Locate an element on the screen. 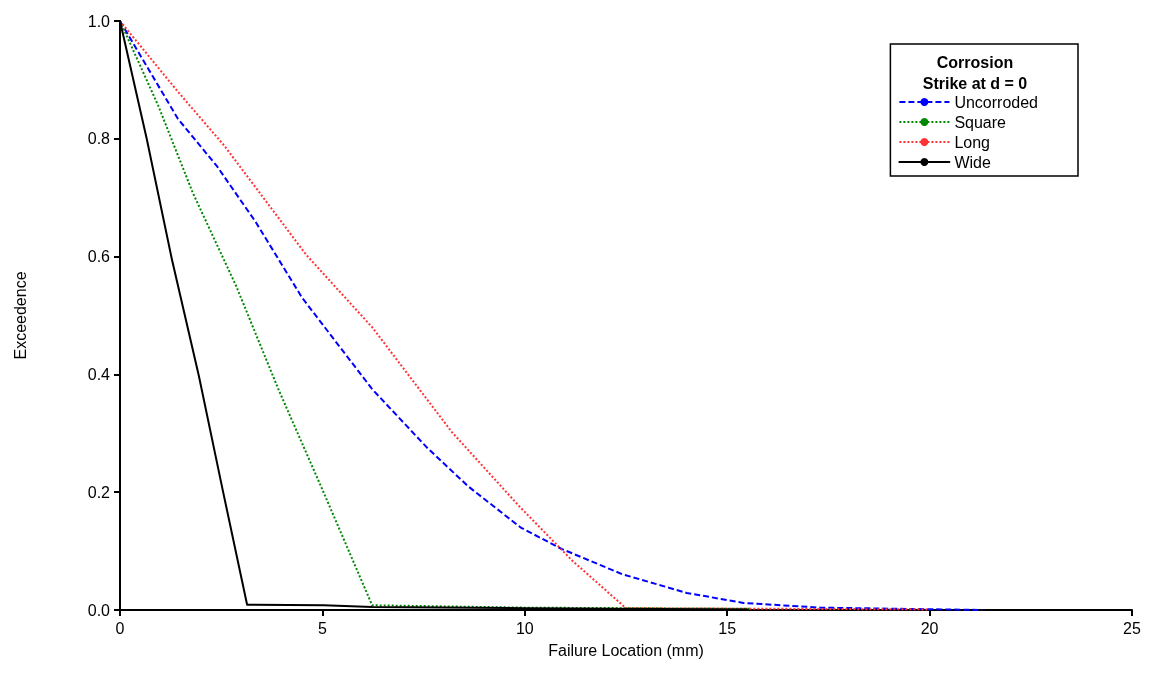 This screenshot has width=1151, height=697. x-tick-label: 15 is located at coordinates (727, 628).